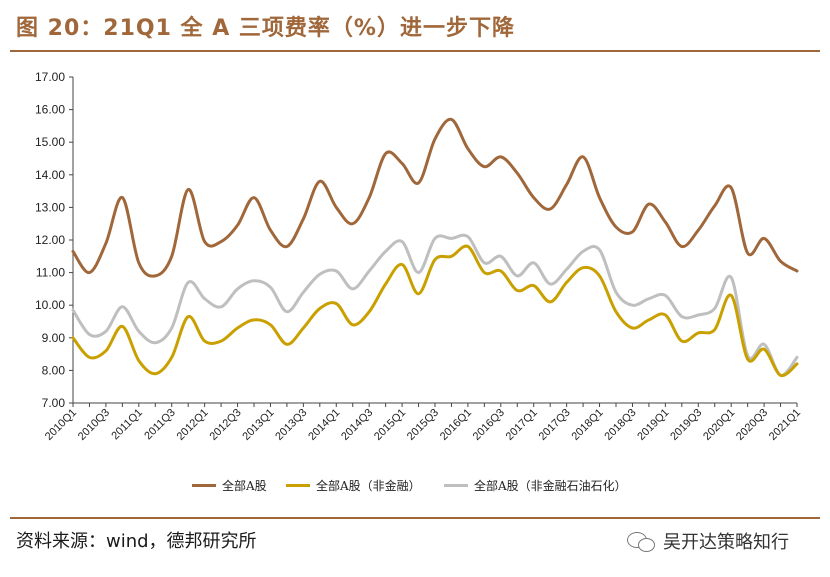  Describe the element at coordinates (291, 425) in the screenshot. I see `x-tick-label: 2013Q3` at that location.